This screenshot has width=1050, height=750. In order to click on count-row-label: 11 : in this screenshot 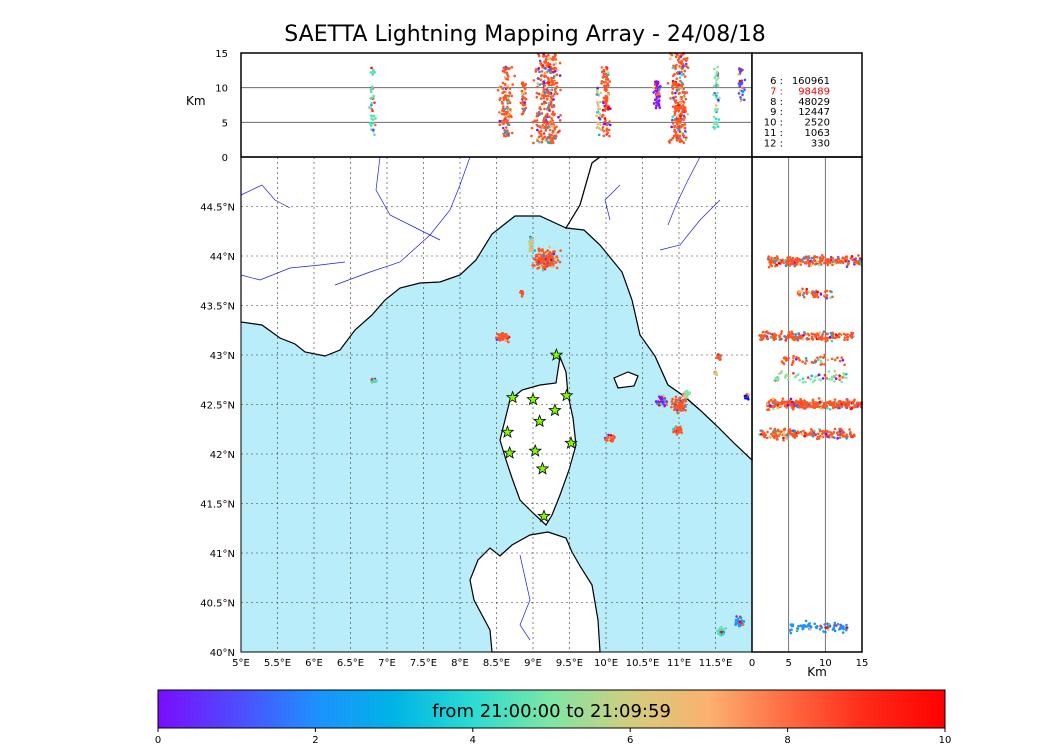, I will do `click(773, 133)`.